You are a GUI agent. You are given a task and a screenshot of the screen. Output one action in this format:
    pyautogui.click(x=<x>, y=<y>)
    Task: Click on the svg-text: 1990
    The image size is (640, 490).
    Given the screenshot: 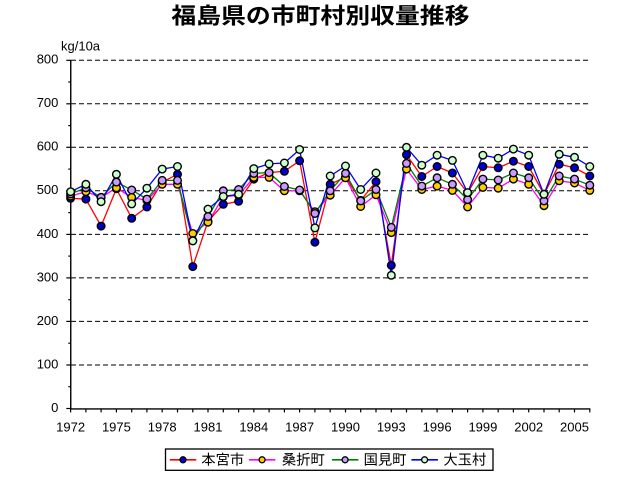 What is the action you would take?
    pyautogui.click(x=345, y=427)
    